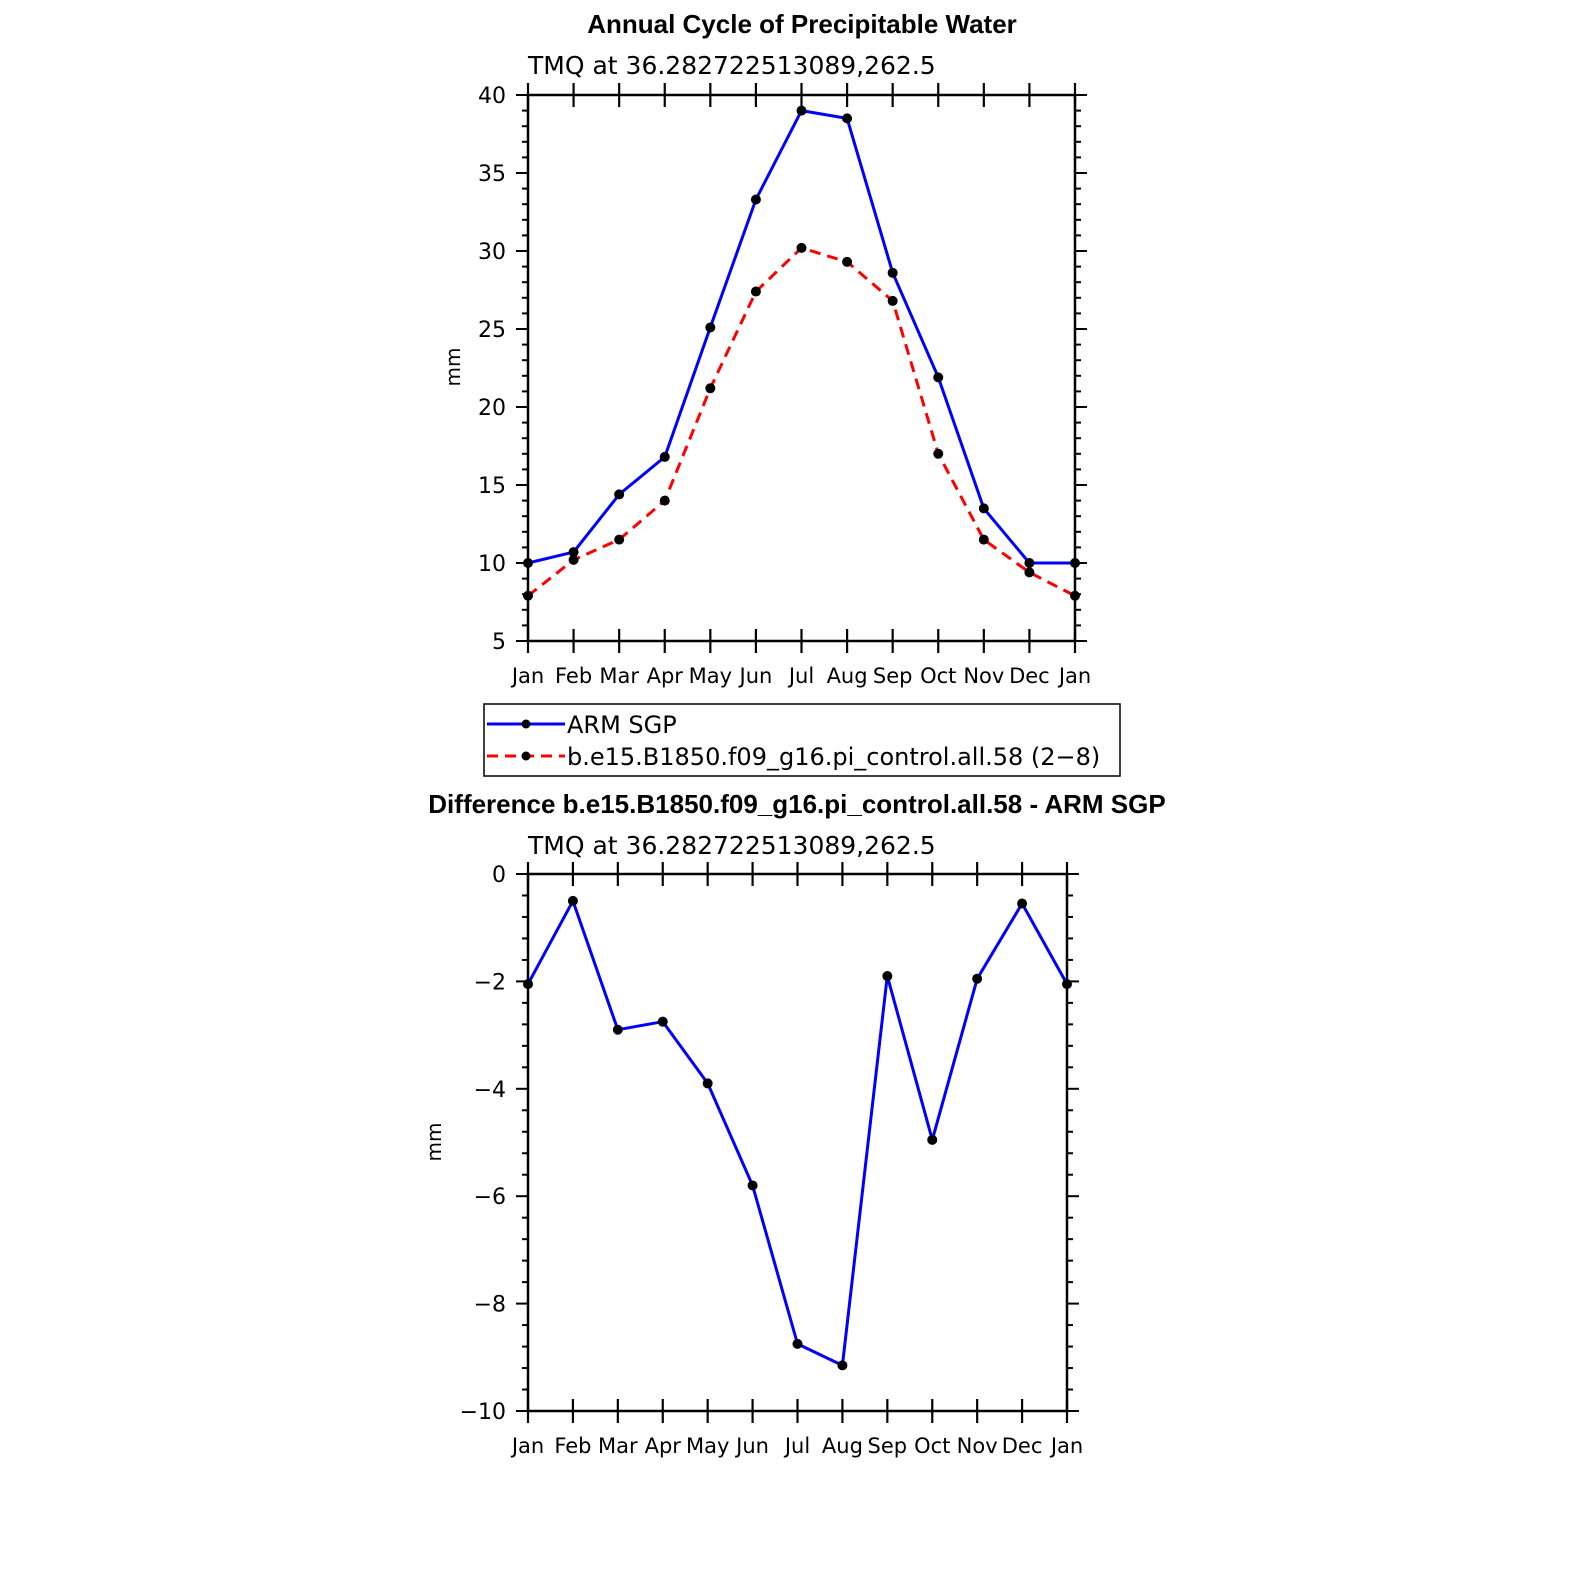 This screenshot has height=1574, width=1574. I want to click on y-tick-label: 15, so click(492, 486).